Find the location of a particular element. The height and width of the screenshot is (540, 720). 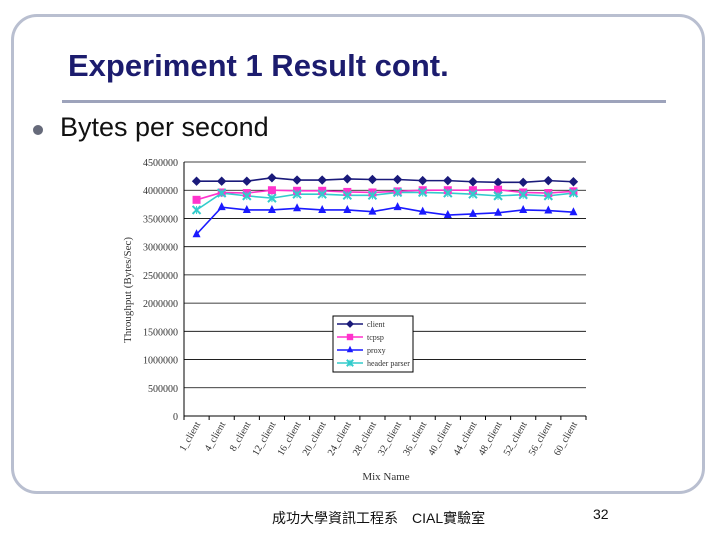

legend-label: client is located at coordinates (376, 324).